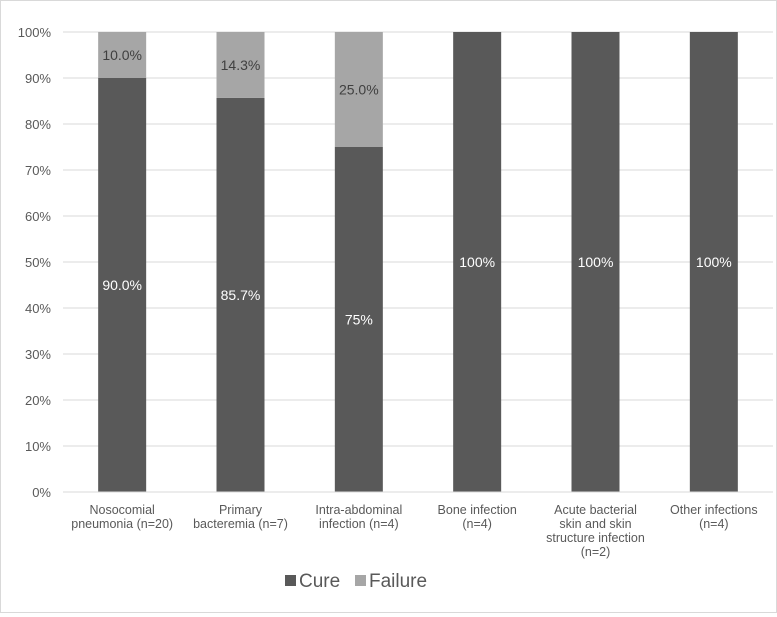  I want to click on data-label-cure-2: 85.7%, so click(241, 295).